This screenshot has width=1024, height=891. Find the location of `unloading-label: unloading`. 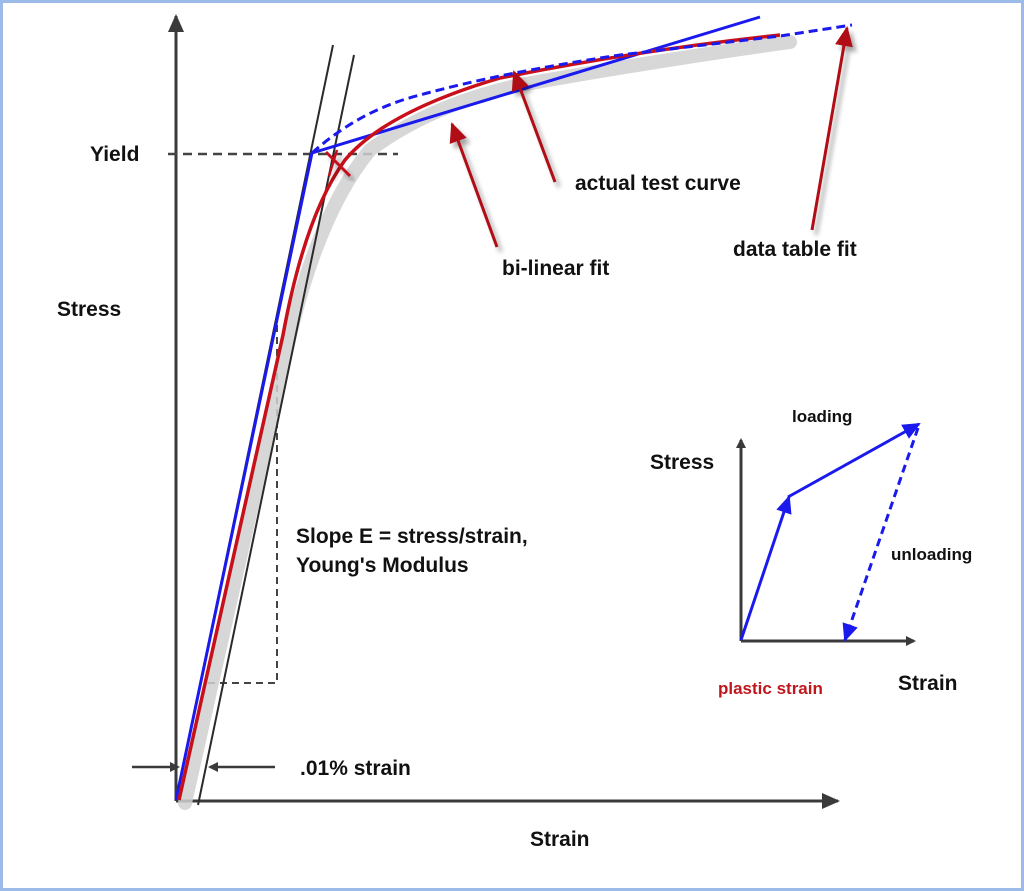

unloading-label: unloading is located at coordinates (932, 554).